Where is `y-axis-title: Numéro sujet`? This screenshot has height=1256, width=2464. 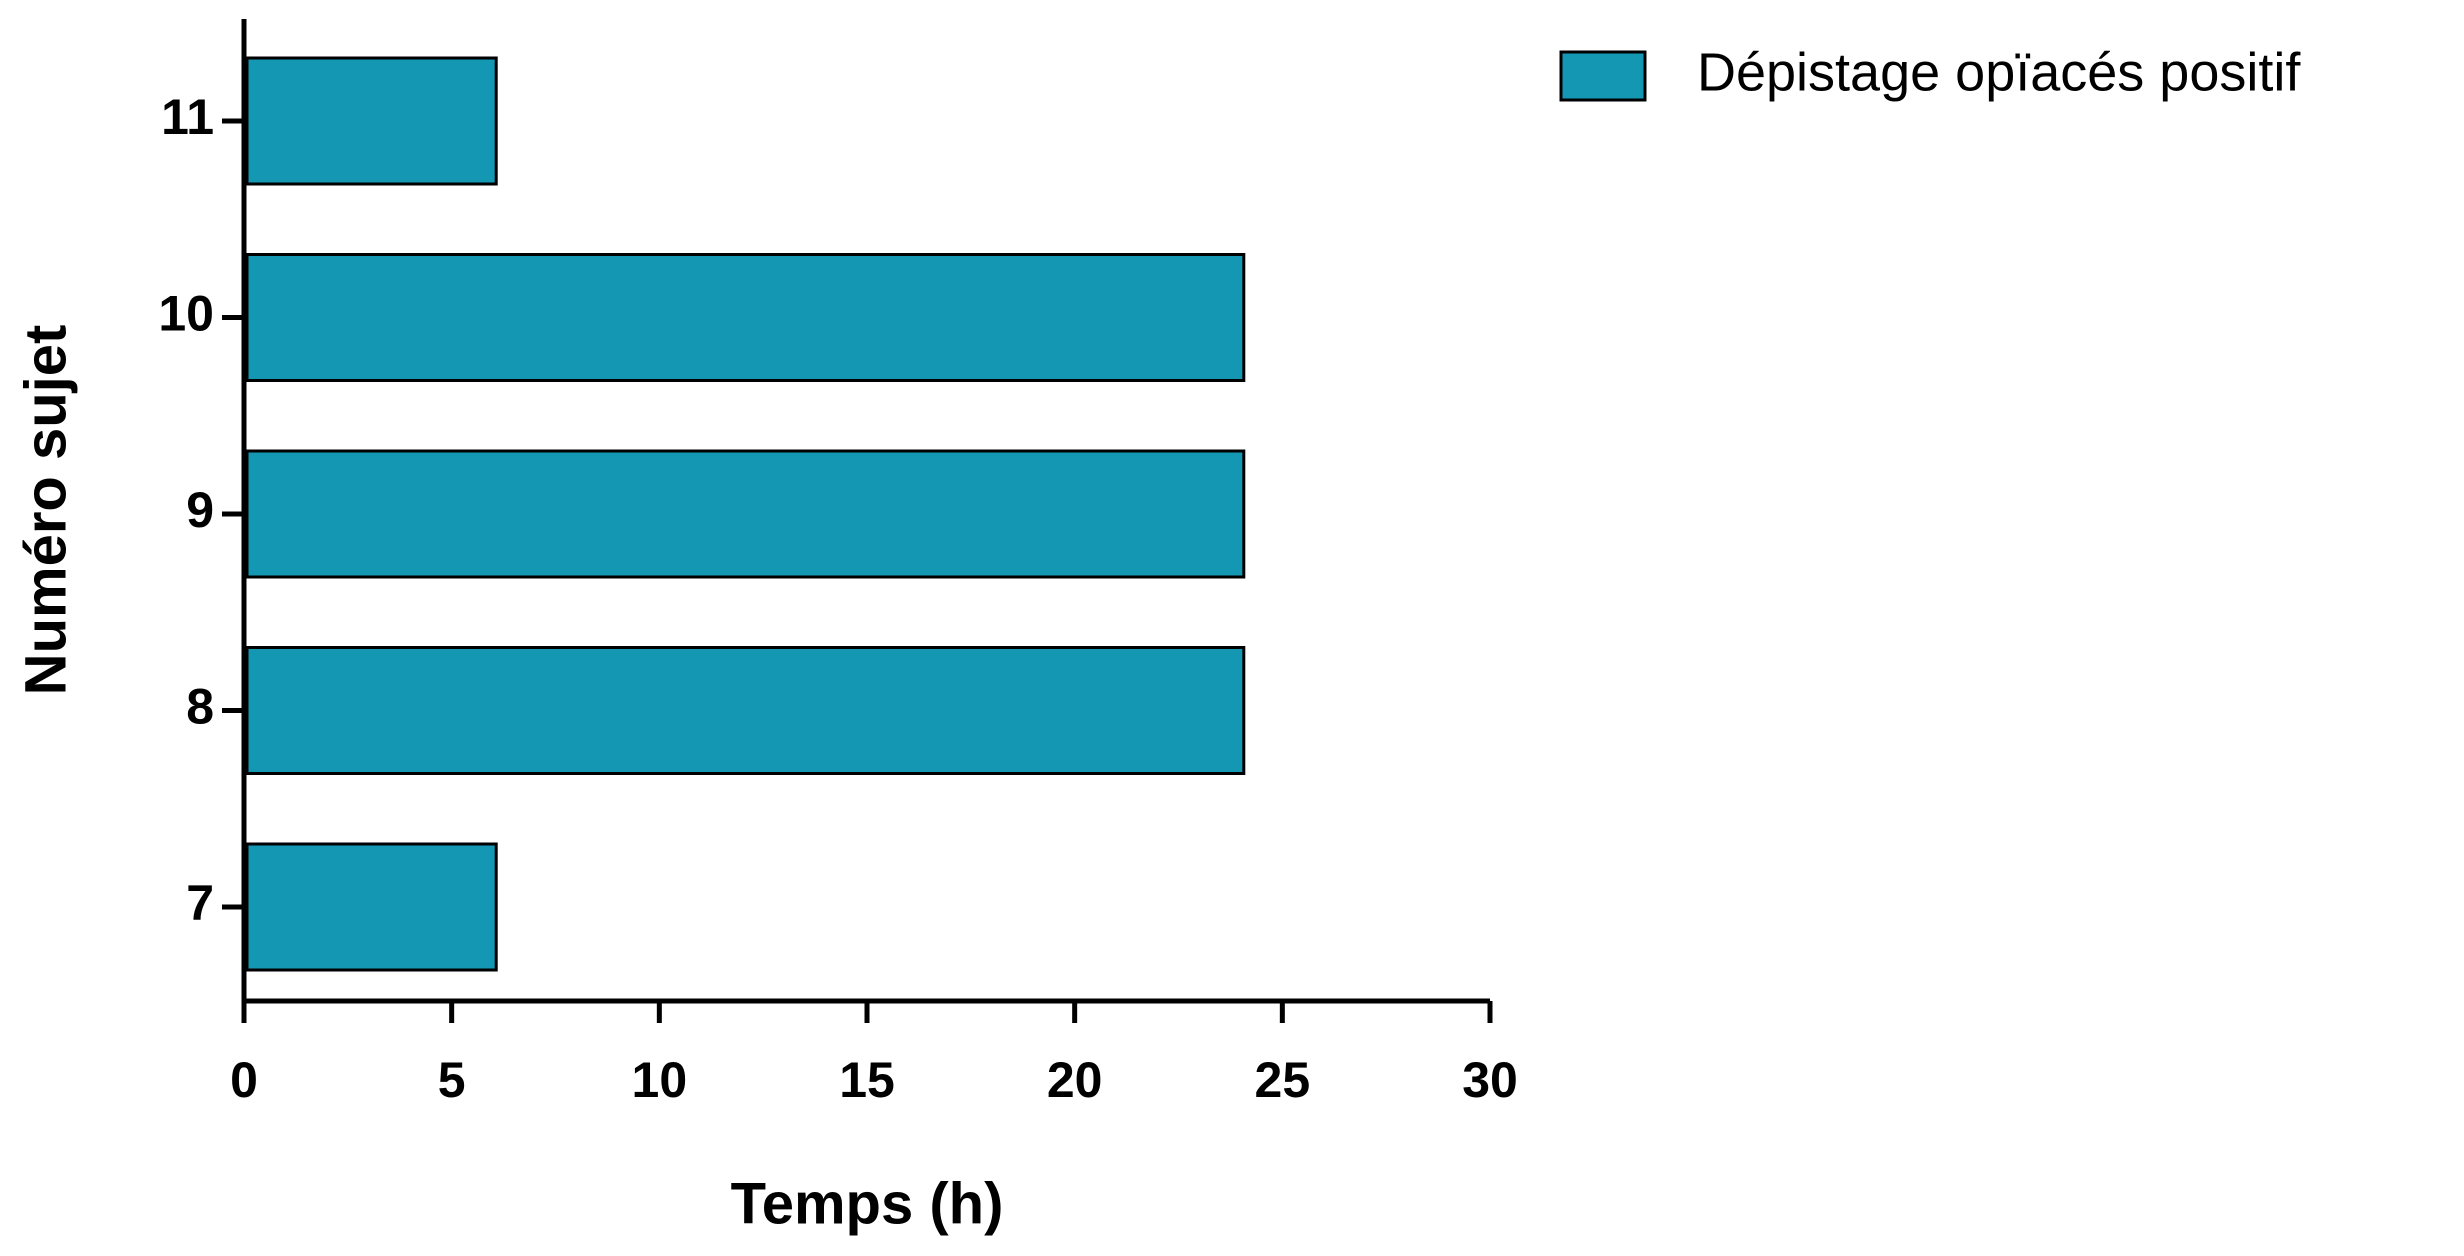
y-axis-title: Numéro sujet is located at coordinates (45, 510).